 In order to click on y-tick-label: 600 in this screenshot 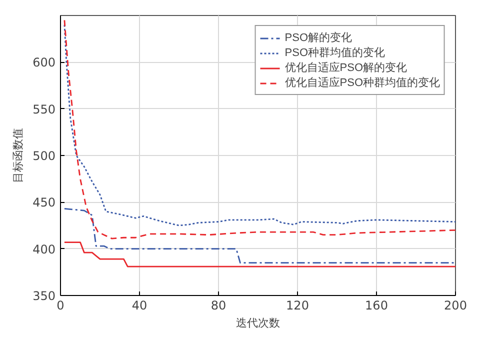, I will do `click(44, 63)`.